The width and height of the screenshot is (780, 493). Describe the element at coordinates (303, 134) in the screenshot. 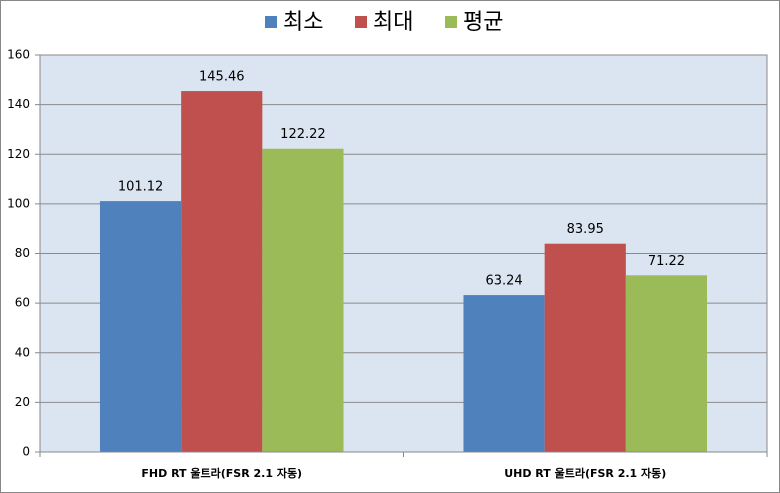

I see `value-label: 122.22` at that location.